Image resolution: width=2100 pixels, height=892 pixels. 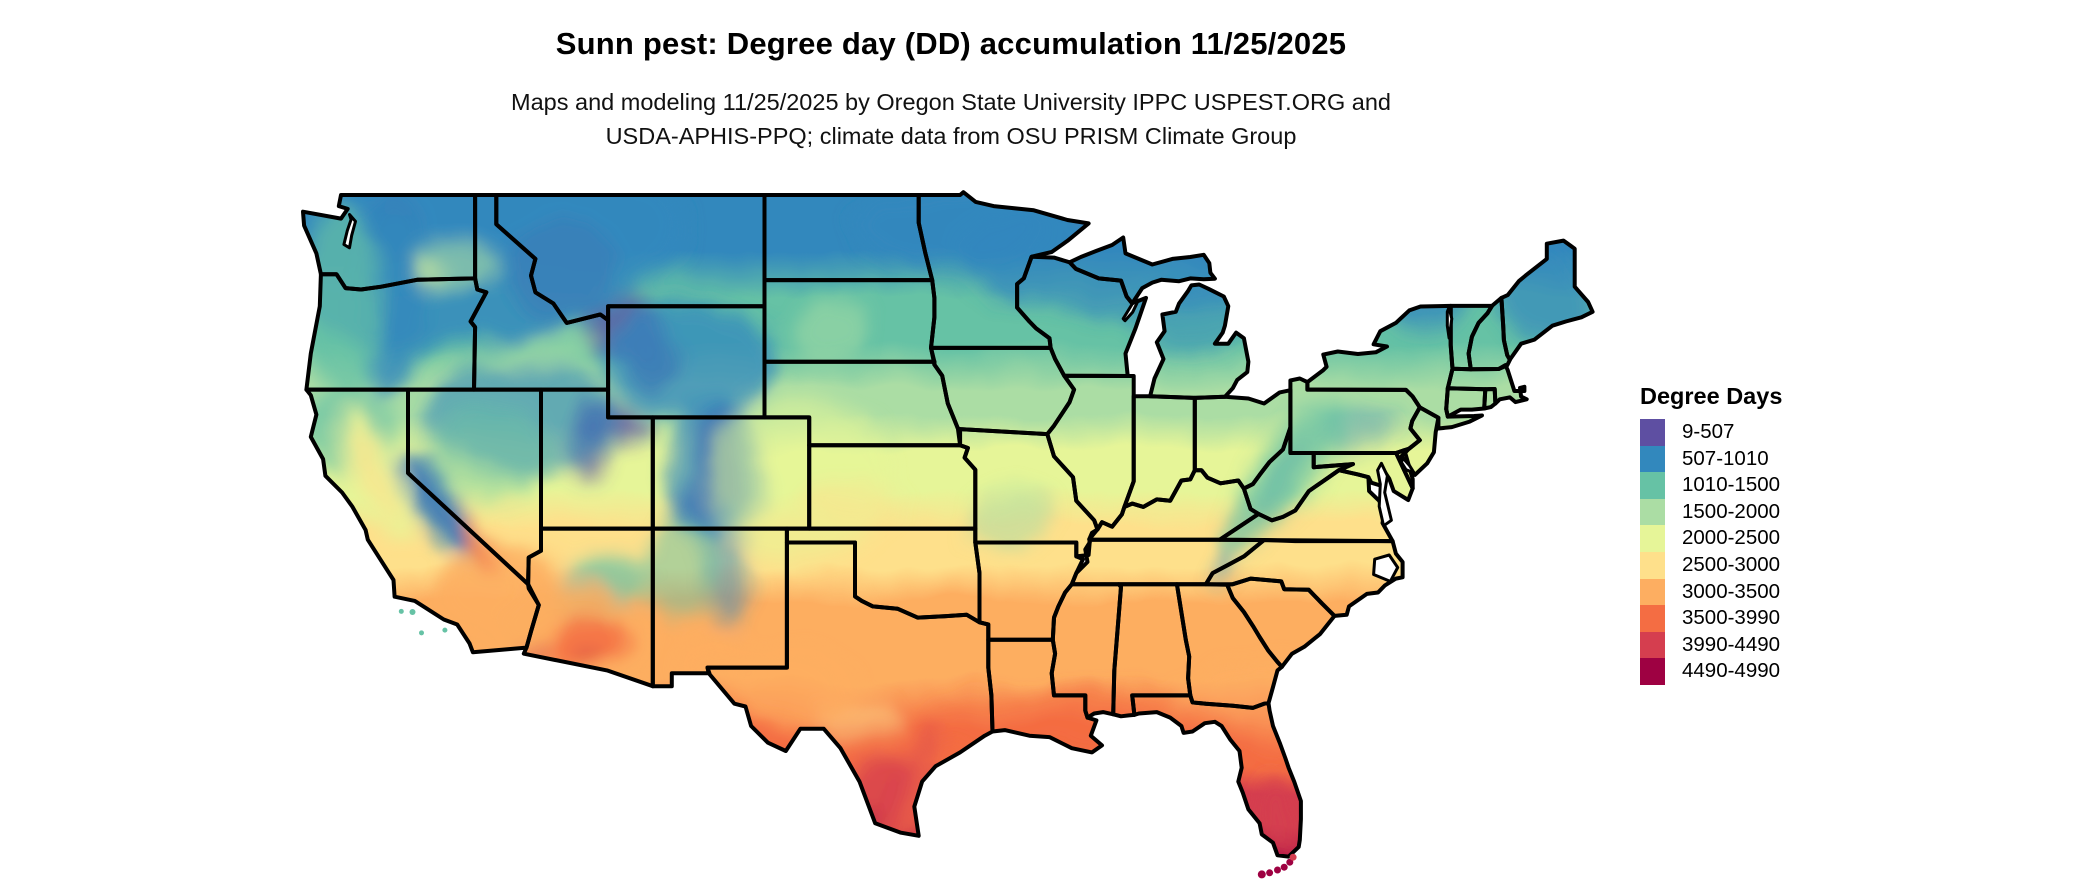 What do you see at coordinates (1142, 270) in the screenshot?
I see `state-border-mu` at bounding box center [1142, 270].